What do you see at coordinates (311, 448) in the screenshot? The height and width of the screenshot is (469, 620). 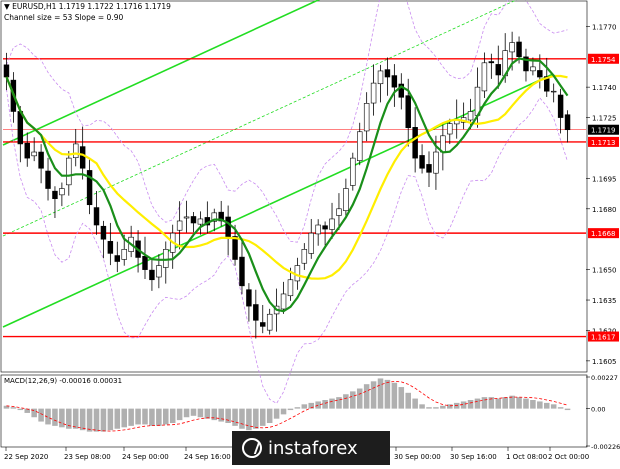 I see `watermark-logo: instaforex` at bounding box center [311, 448].